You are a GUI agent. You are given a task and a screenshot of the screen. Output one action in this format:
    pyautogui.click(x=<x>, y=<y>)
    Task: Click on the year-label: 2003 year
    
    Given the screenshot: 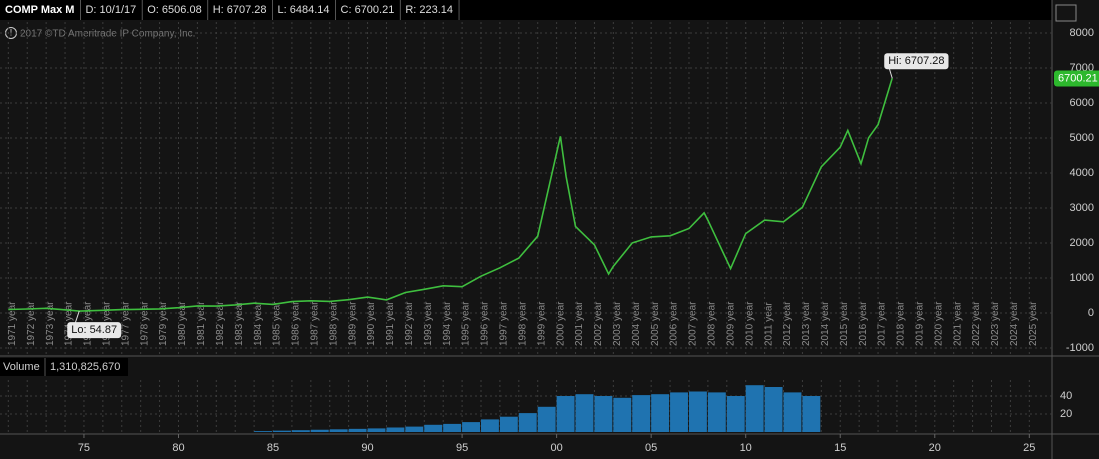 What is the action you would take?
    pyautogui.click(x=617, y=323)
    